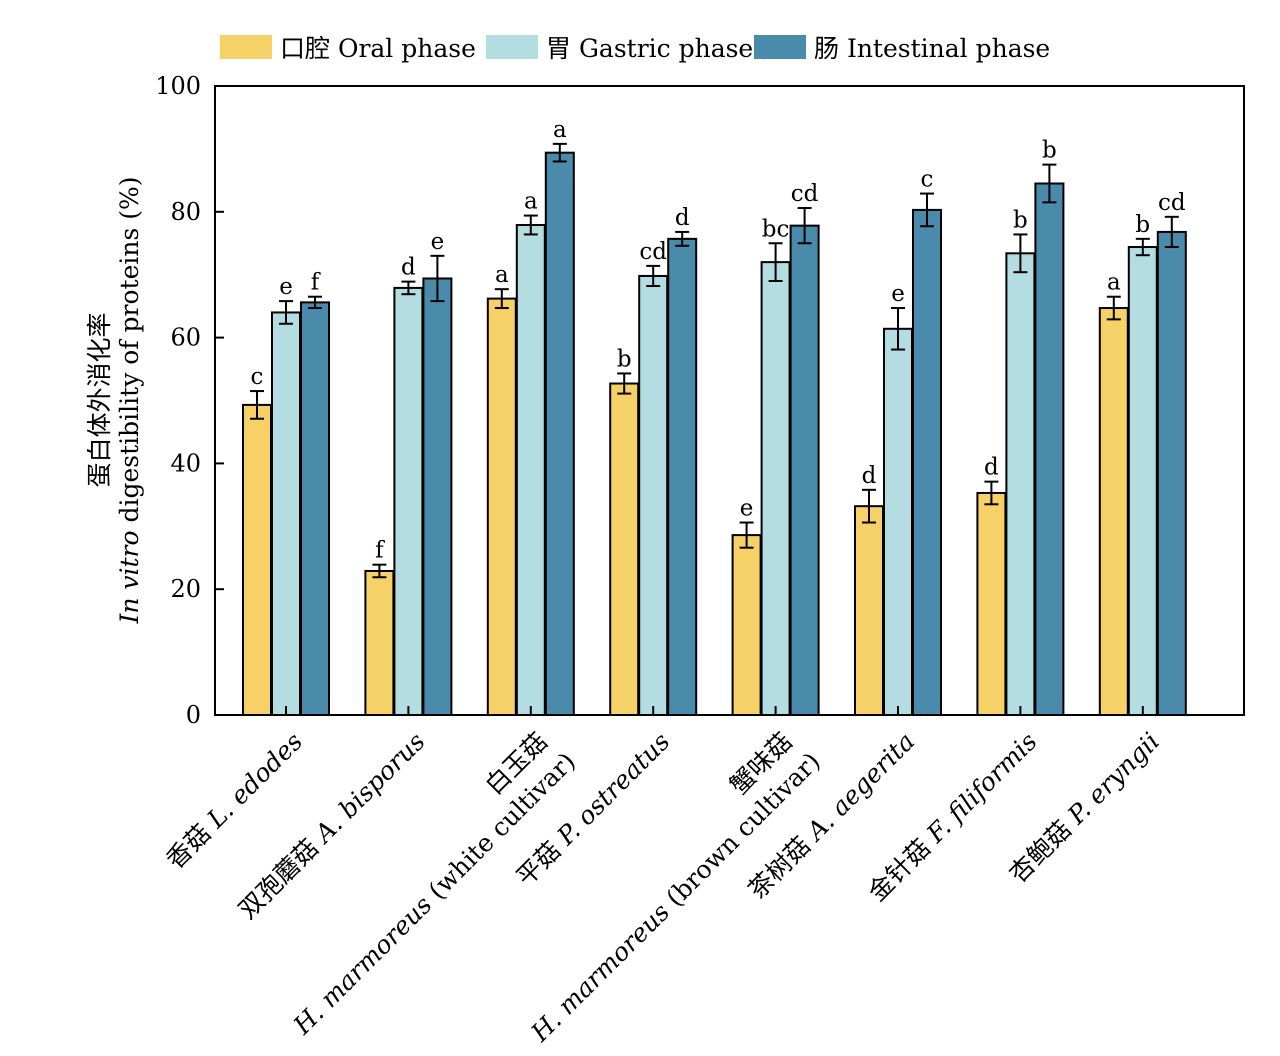 The height and width of the screenshot is (1056, 1280). What do you see at coordinates (246, 47) in the screenshot?
I see `legend-swatch-oral` at bounding box center [246, 47].